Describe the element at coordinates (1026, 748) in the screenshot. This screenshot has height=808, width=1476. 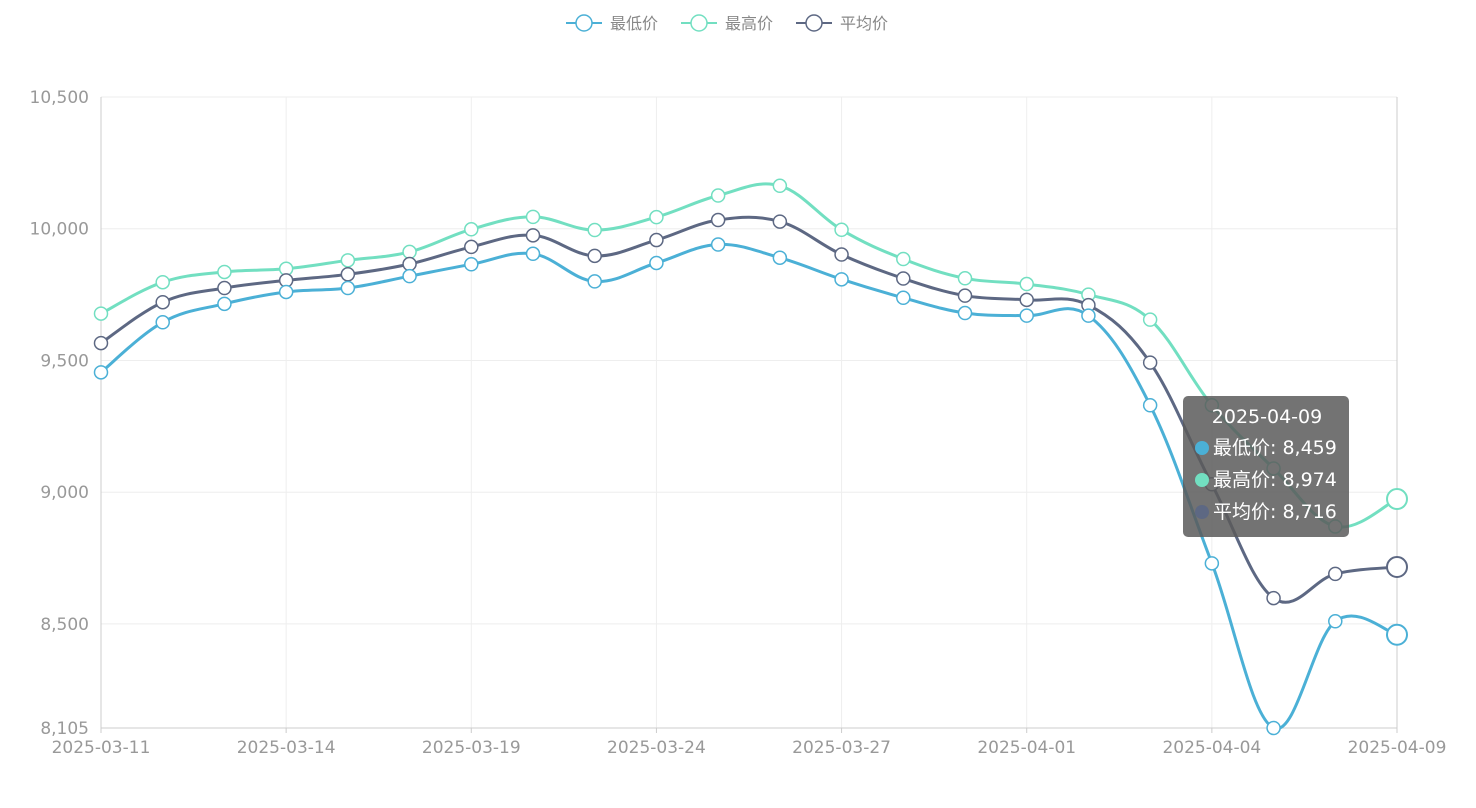
I see `x-tick-label: 2025-04-01` at that location.